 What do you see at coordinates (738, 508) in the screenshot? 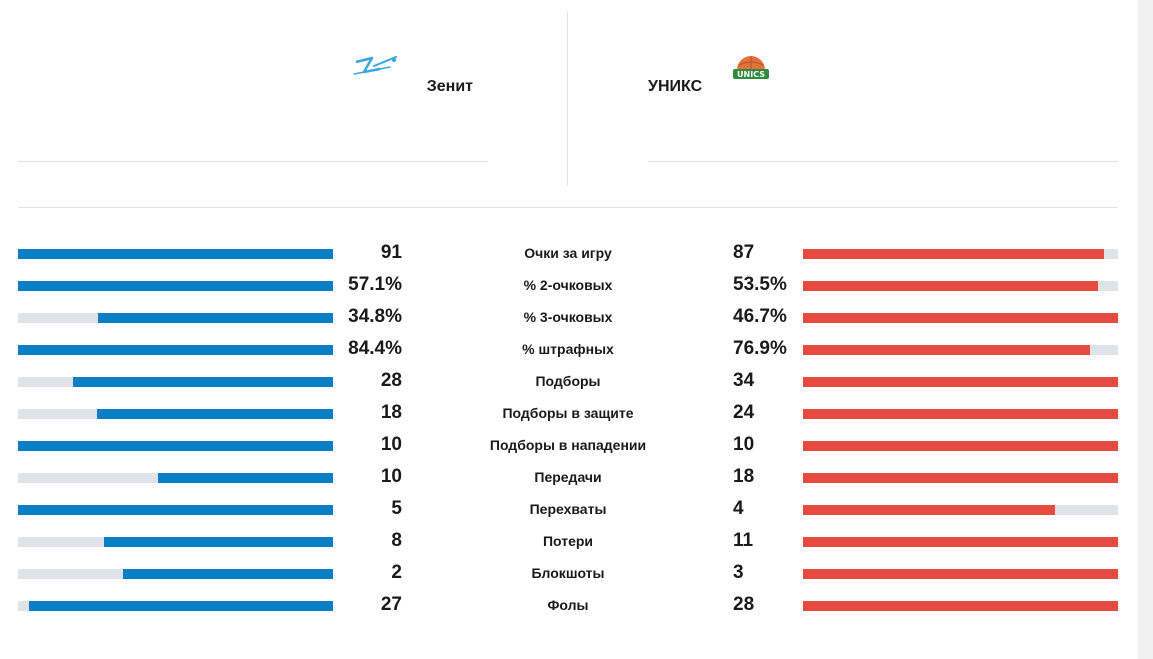
I see `away-stat-value: 4` at bounding box center [738, 508].